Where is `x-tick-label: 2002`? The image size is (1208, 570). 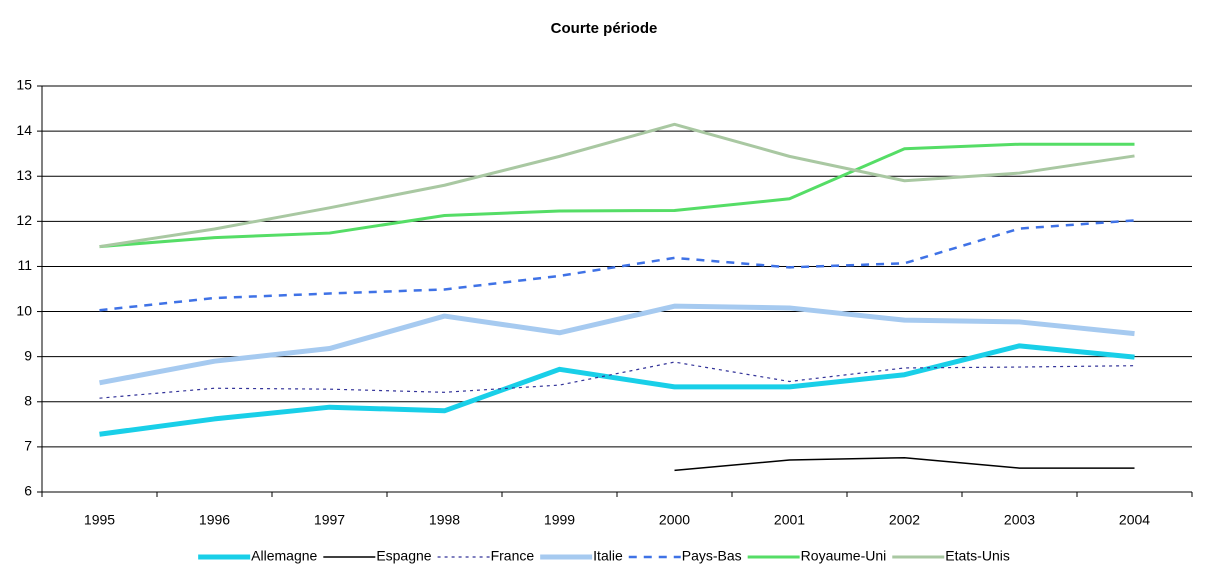
x-tick-label: 2002 is located at coordinates (904, 520).